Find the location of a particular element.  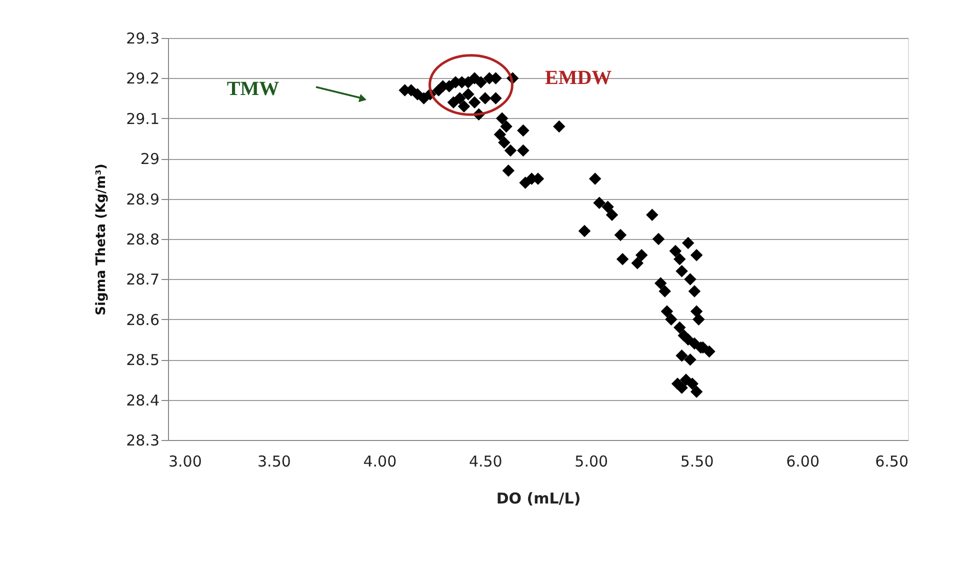

y-tick-label: 29 is located at coordinates (150, 159).